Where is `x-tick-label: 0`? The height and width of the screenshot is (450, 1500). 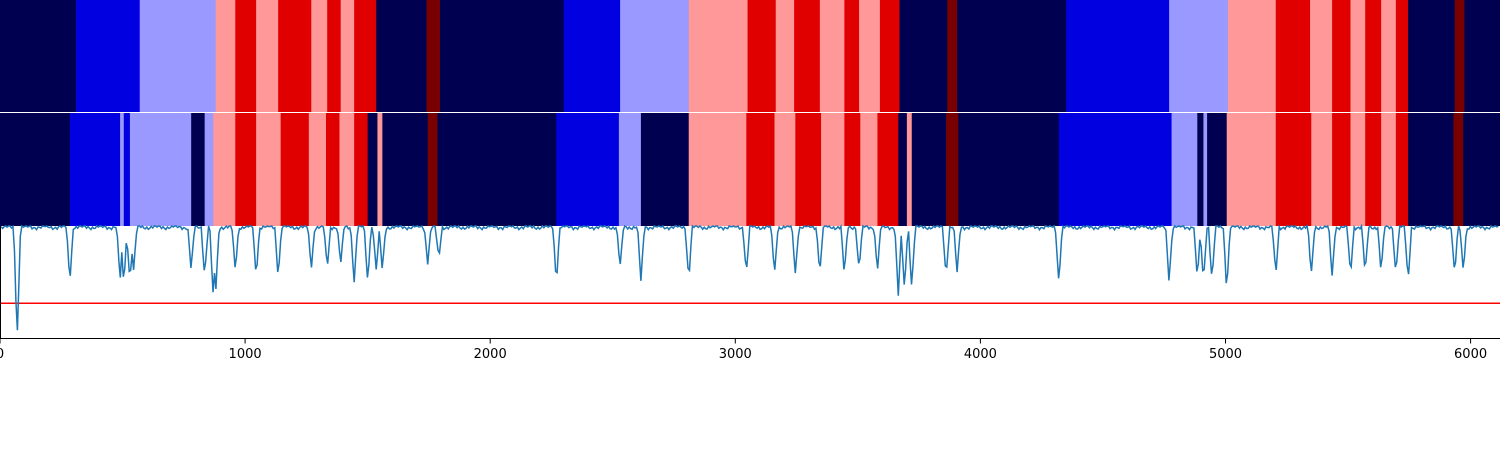
x-tick-label: 0 is located at coordinates (2, 354).